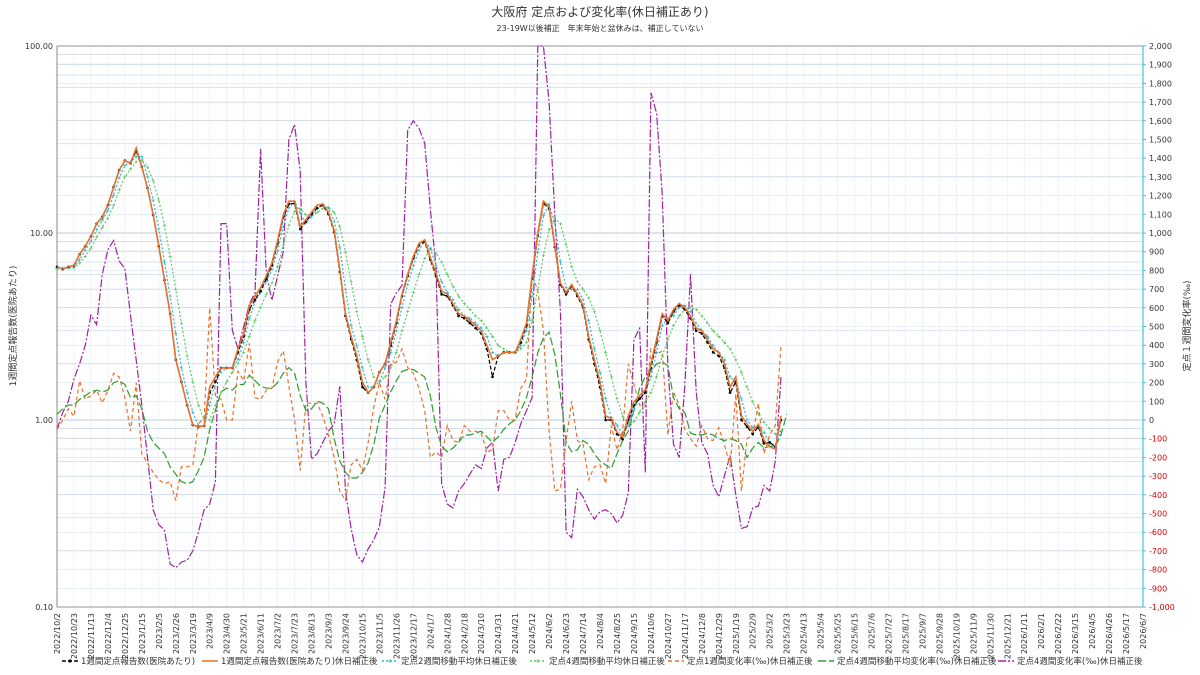 The height and width of the screenshot is (675, 1200). What do you see at coordinates (1156, 252) in the screenshot?
I see `right-tick-label: 900` at bounding box center [1156, 252].